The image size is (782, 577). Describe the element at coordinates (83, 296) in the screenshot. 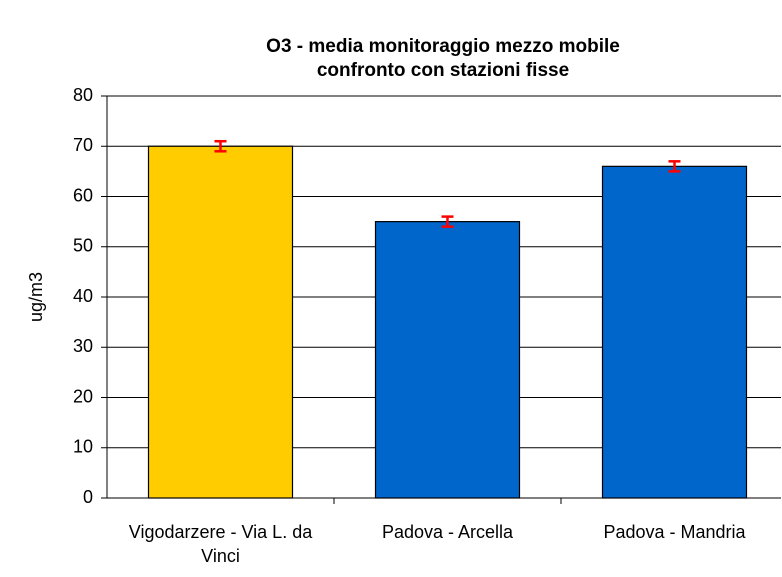

I see `y-tick-label: 40` at that location.